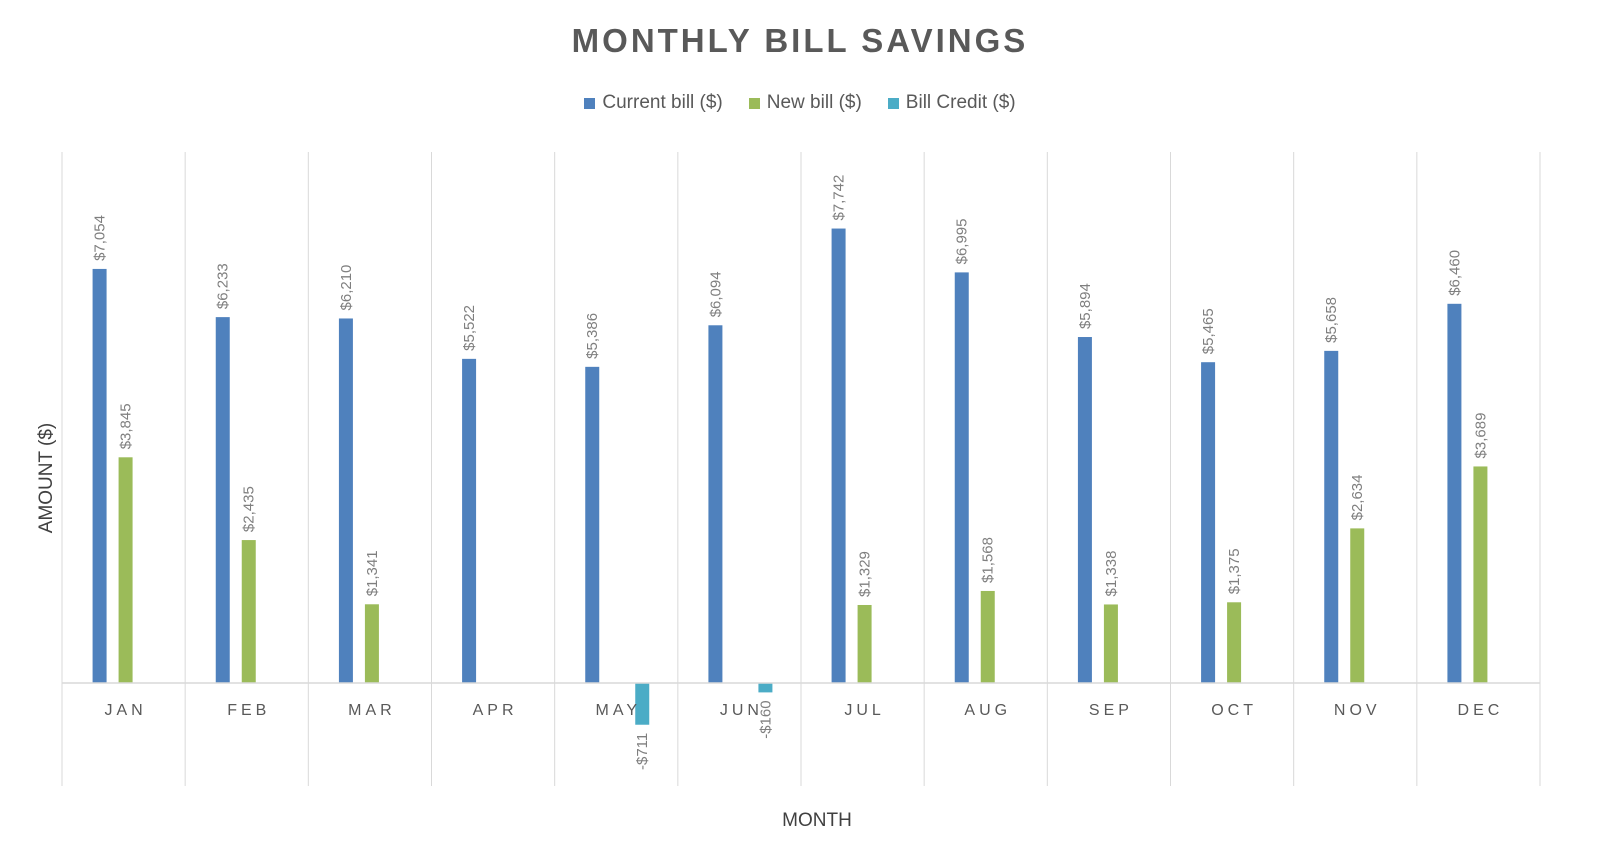 This screenshot has height=863, width=1600. What do you see at coordinates (1208, 331) in the screenshot?
I see `data-label-current-bill-oct: $5,465` at bounding box center [1208, 331].